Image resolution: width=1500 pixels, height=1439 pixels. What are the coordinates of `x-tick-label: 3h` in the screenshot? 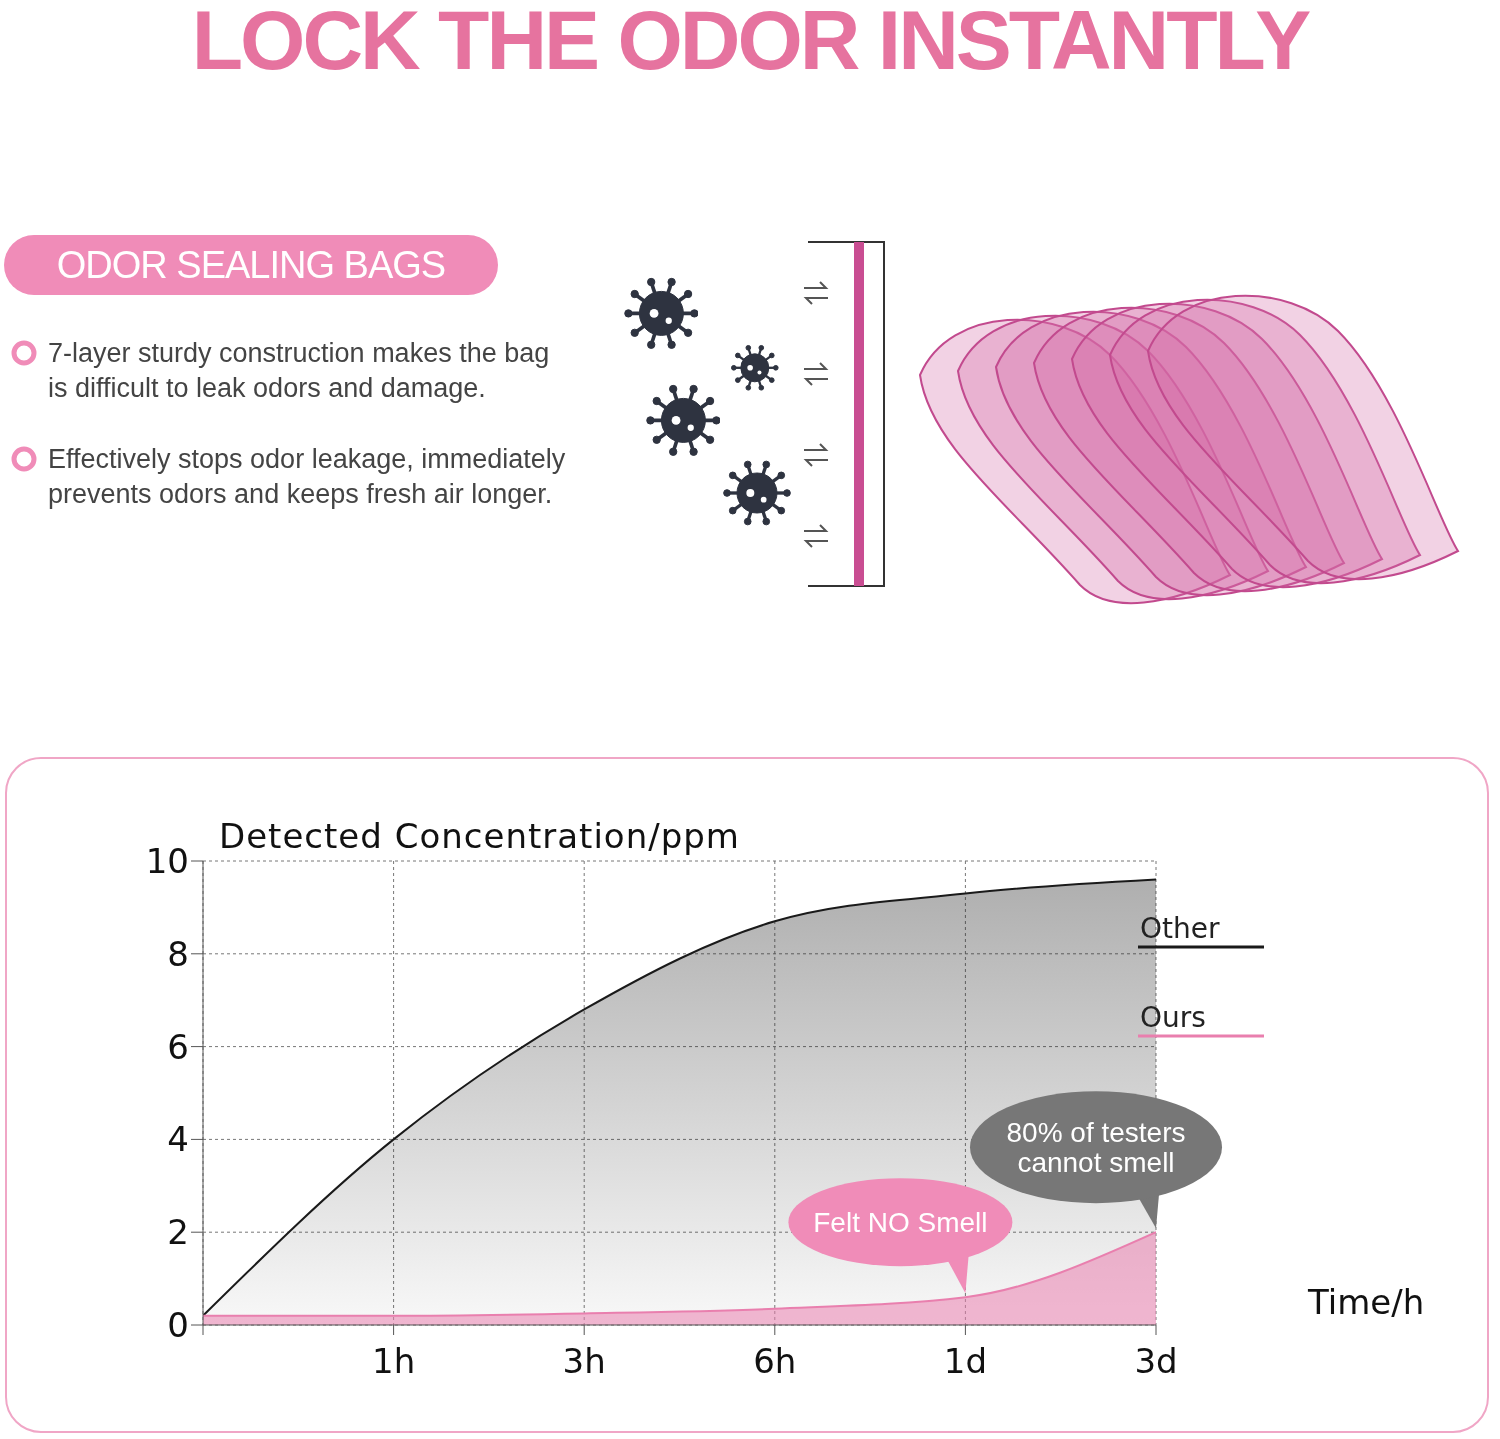 It's located at (584, 1361).